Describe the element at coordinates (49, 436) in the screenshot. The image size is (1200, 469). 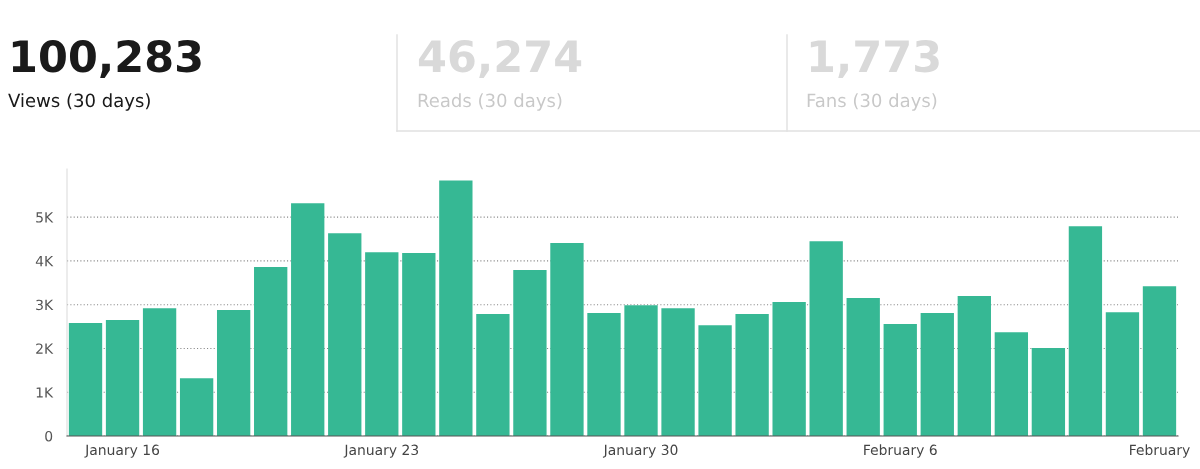
I see `y-tick-label: 0` at that location.